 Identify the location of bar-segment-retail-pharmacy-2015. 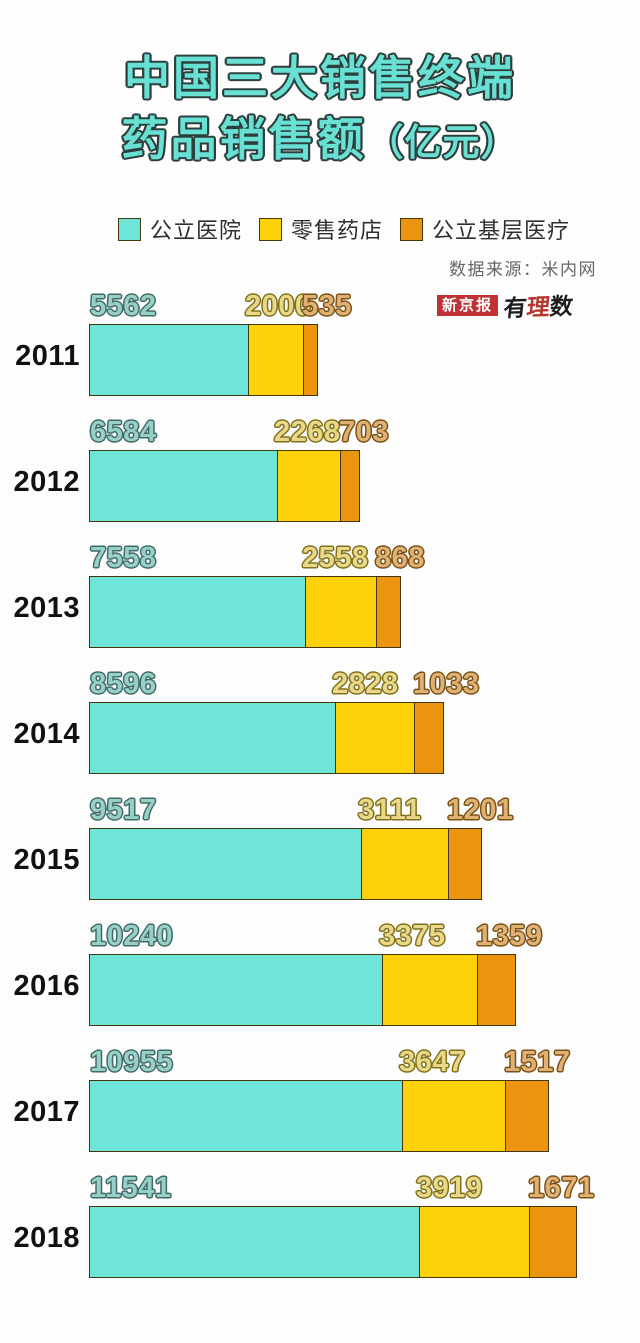
(405, 864).